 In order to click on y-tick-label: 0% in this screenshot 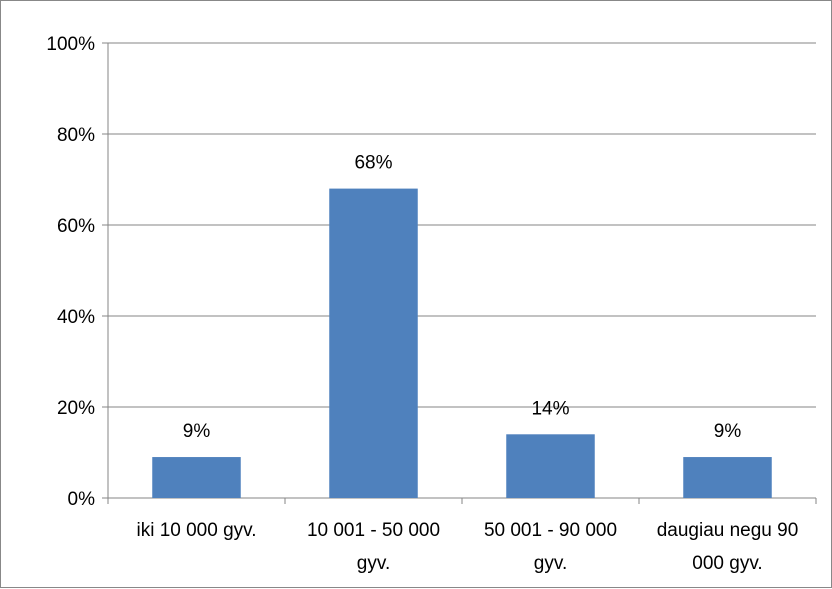, I will do `click(82, 499)`.